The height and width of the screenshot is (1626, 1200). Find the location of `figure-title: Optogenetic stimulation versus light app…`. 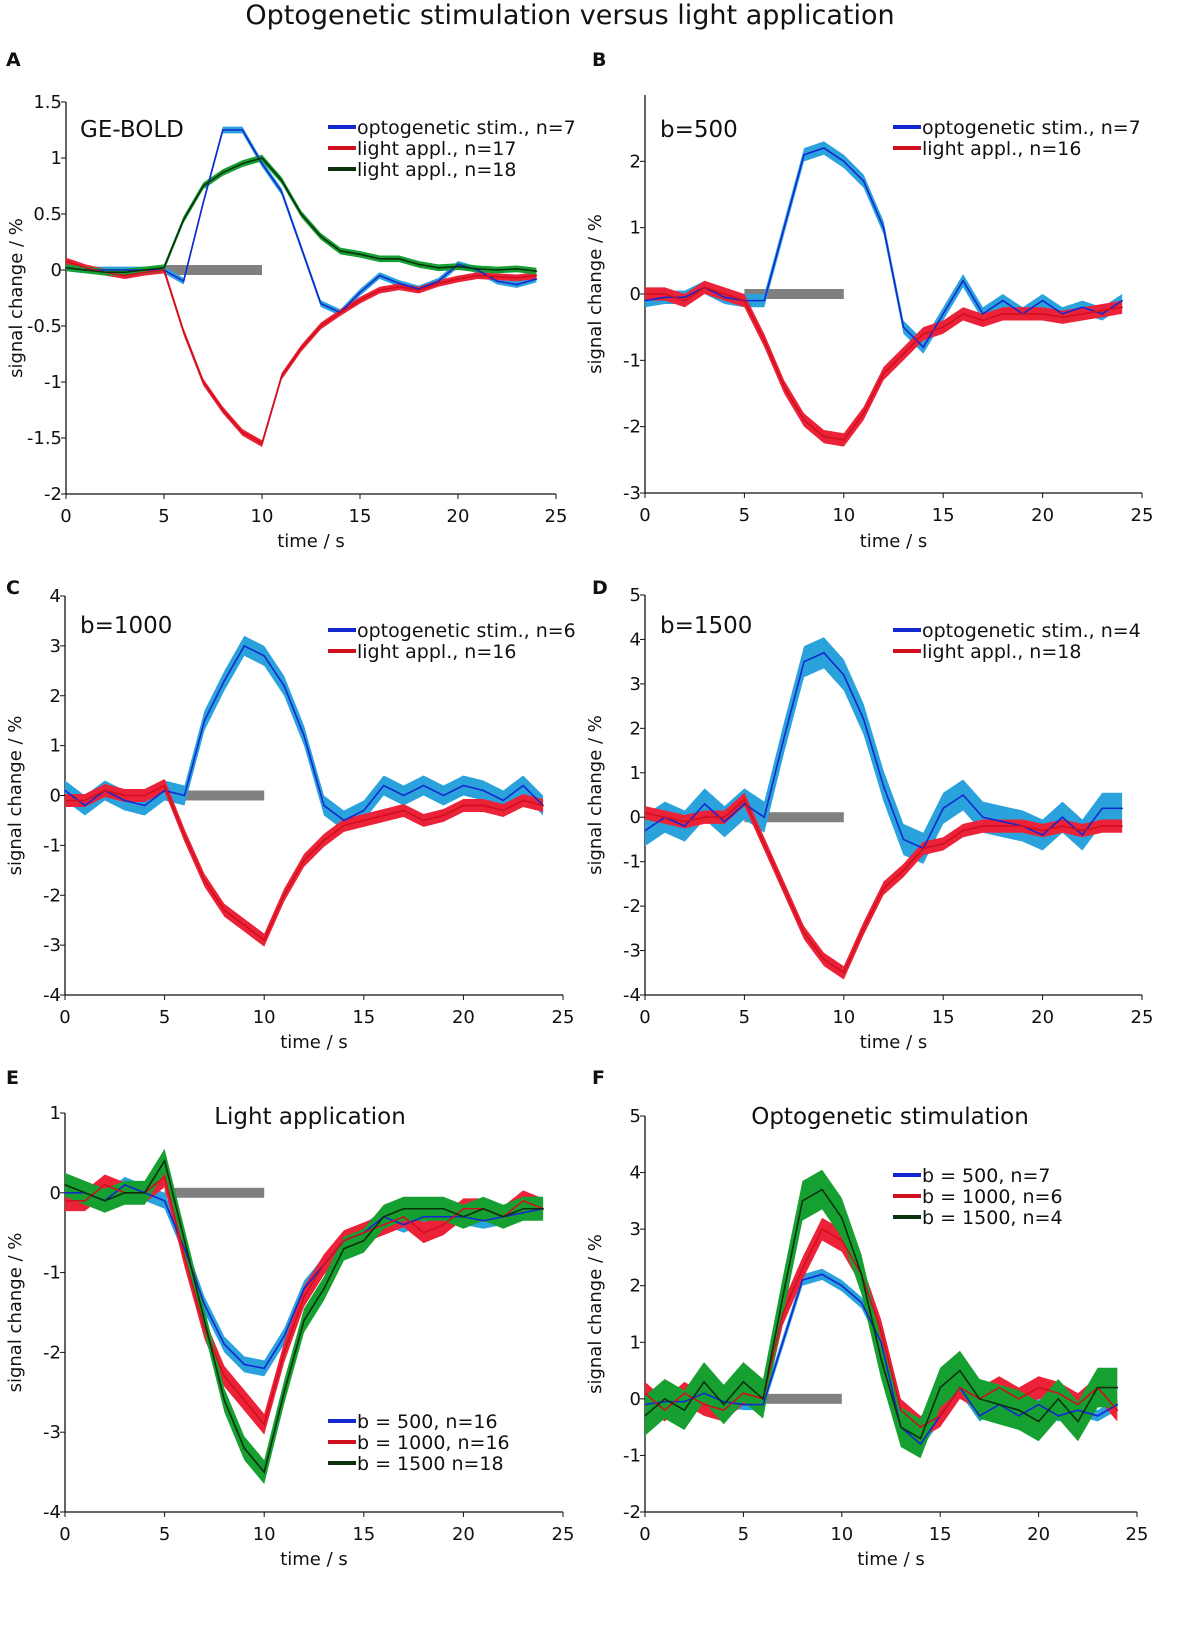

figure-title: Optogenetic stimulation versus light app… is located at coordinates (570, 15).